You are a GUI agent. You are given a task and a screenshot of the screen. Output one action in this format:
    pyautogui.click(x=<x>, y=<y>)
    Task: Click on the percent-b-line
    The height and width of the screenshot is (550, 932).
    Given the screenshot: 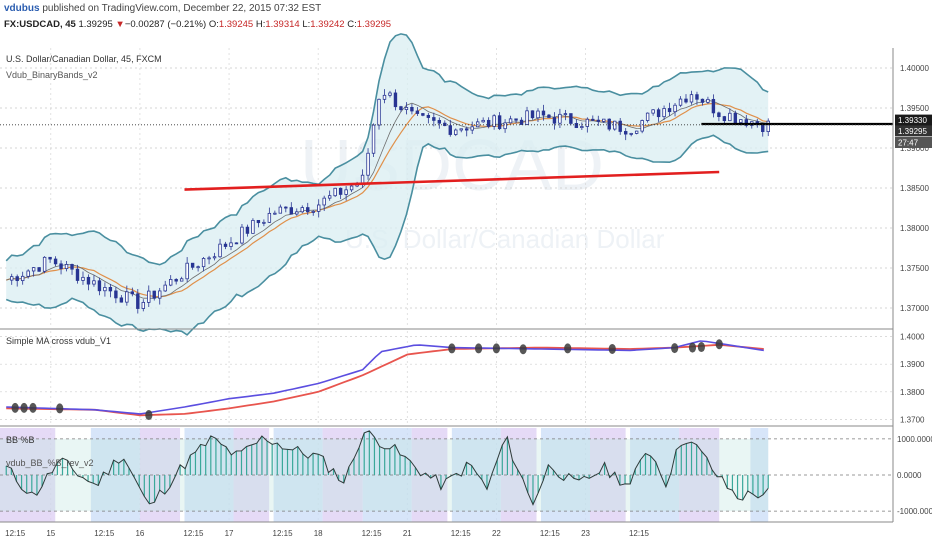 What is the action you would take?
    pyautogui.click(x=387, y=468)
    